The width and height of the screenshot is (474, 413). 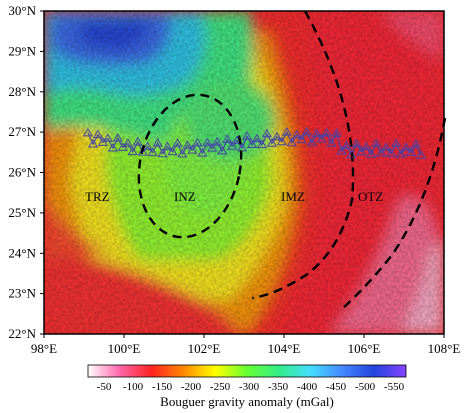 What do you see at coordinates (22, 252) in the screenshot?
I see `y-tick-label: 24°N` at bounding box center [22, 252].